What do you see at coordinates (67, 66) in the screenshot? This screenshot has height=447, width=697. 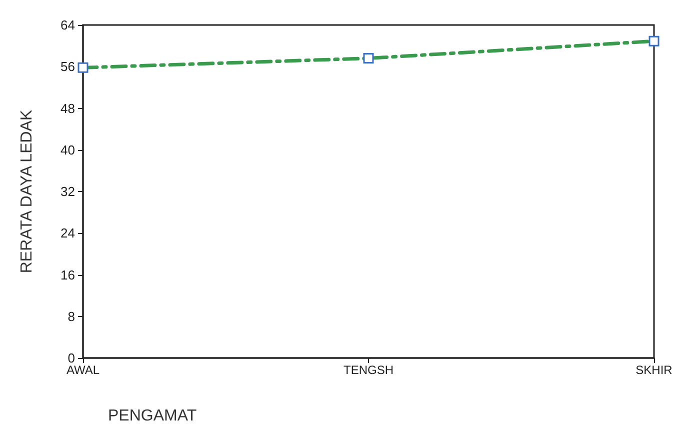 I see `y-tick-label: 56` at bounding box center [67, 66].